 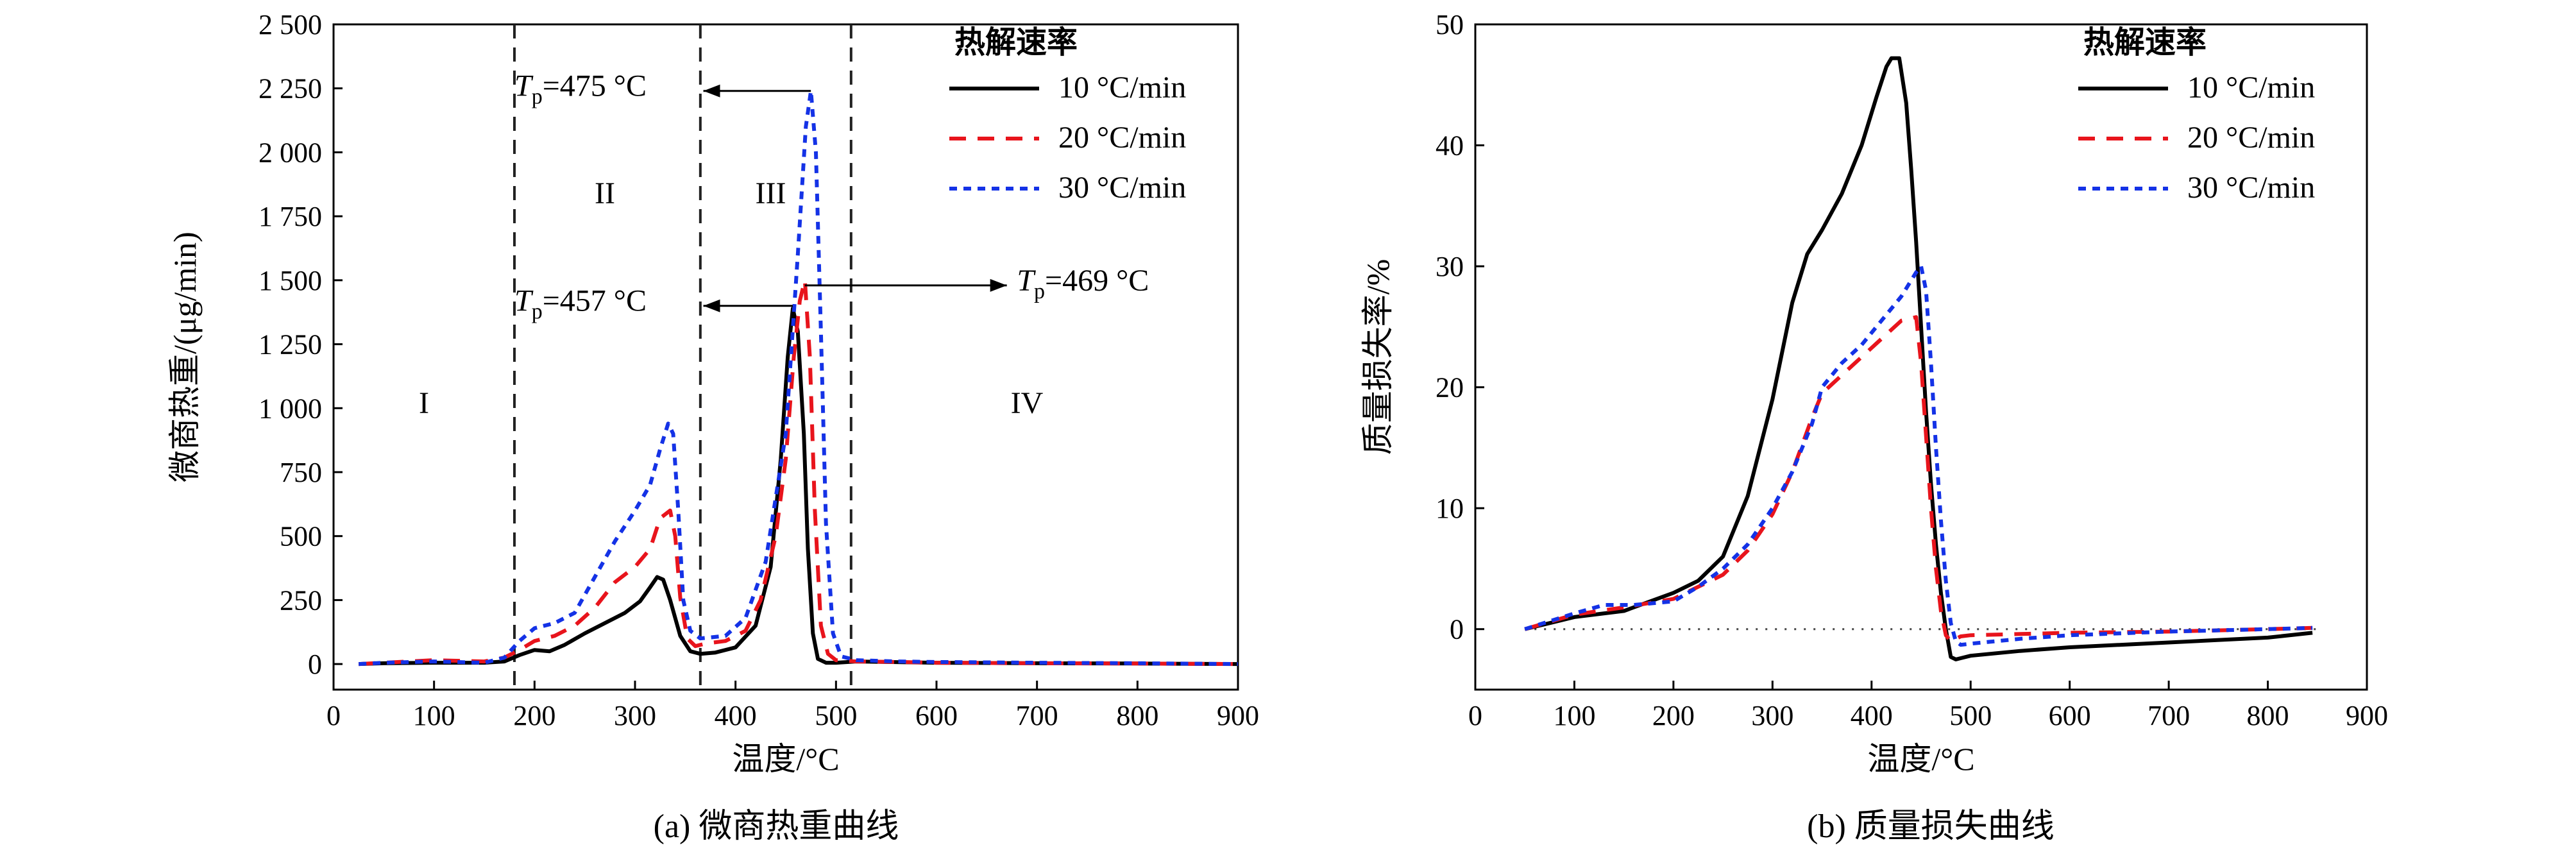 I want to click on peak-annotation: Tp=469 °C, so click(x=1083, y=283).